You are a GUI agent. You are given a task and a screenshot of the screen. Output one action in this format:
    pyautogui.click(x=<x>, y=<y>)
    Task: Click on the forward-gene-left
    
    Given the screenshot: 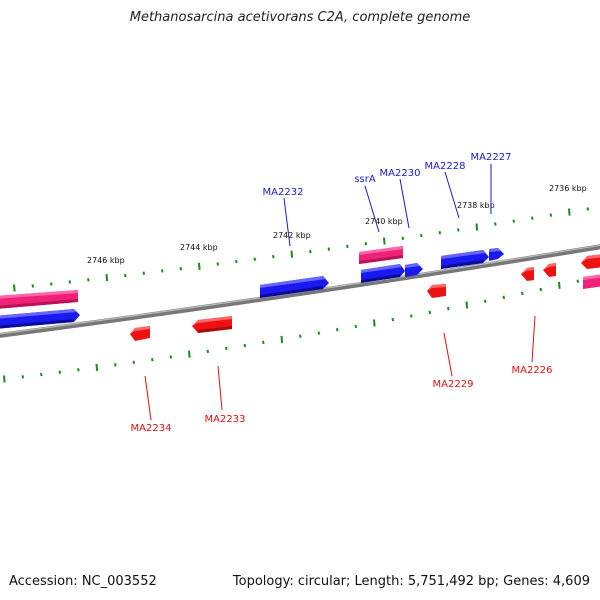 What is the action you would take?
    pyautogui.click(x=40, y=319)
    